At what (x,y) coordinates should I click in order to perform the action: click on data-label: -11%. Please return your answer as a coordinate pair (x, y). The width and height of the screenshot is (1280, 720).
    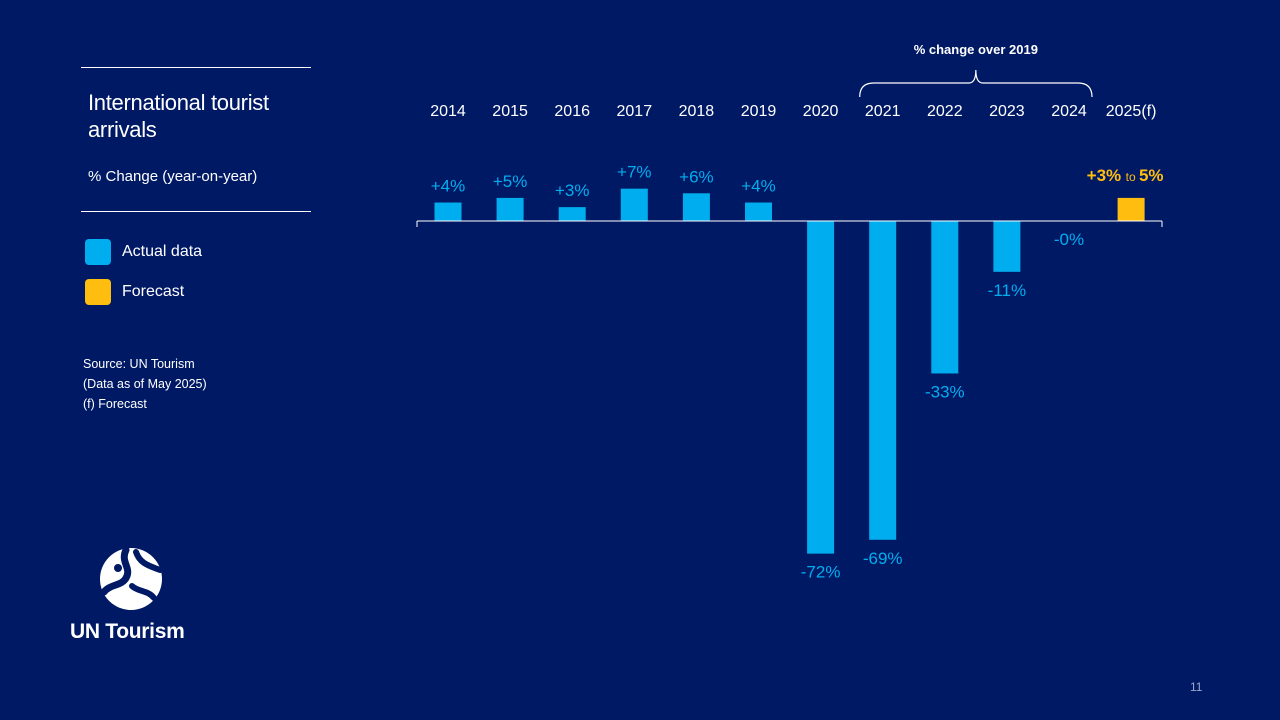
    Looking at the image, I should click on (1007, 290).